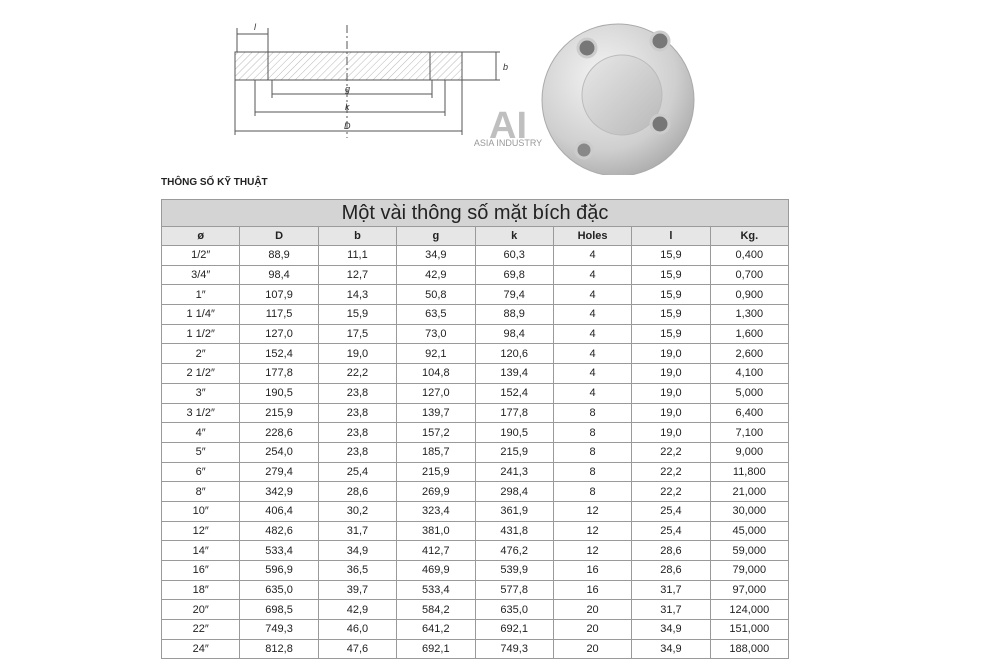 The image size is (1000, 669). I want to click on table-cell: 117,5, so click(279, 314).